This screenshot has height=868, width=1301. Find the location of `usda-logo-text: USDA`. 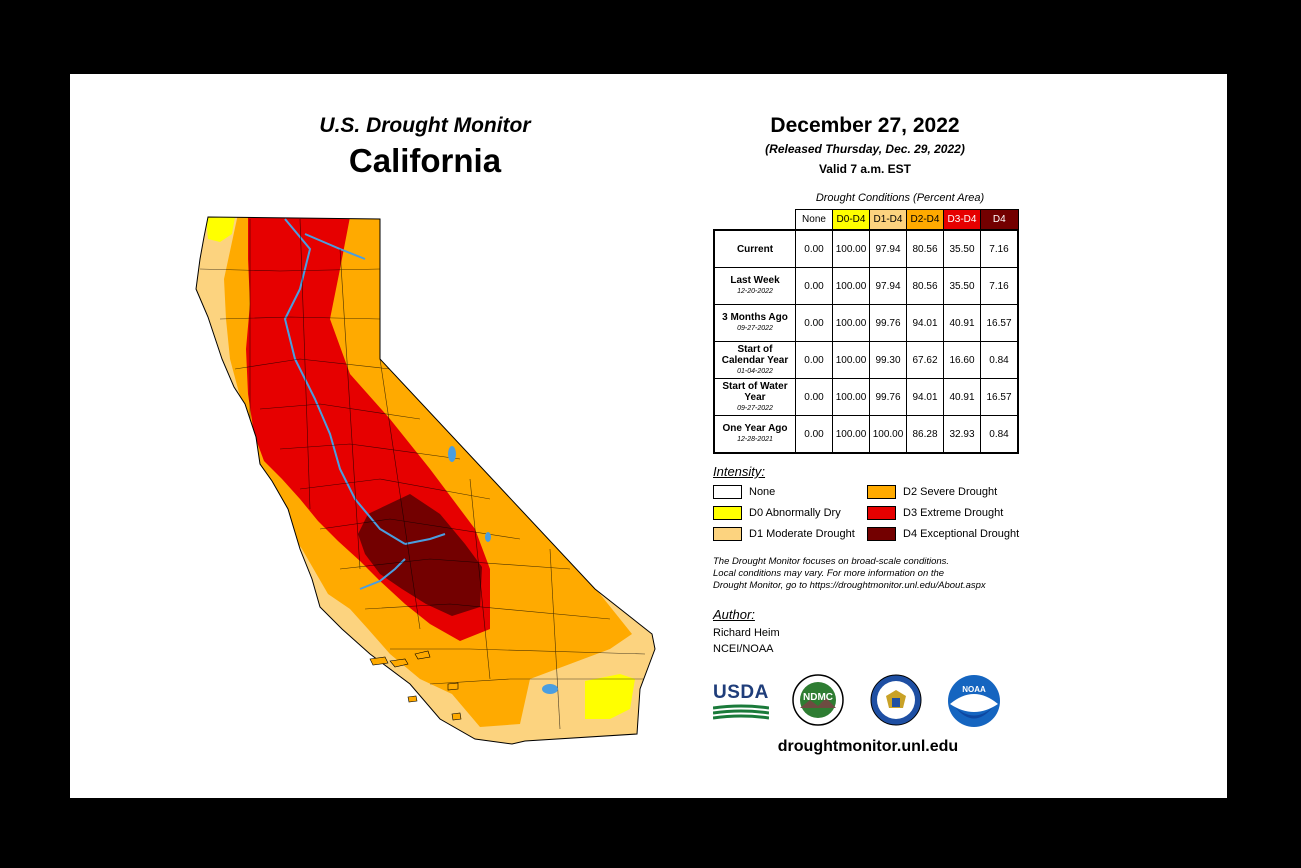

usda-logo-text: USDA is located at coordinates (741, 692).